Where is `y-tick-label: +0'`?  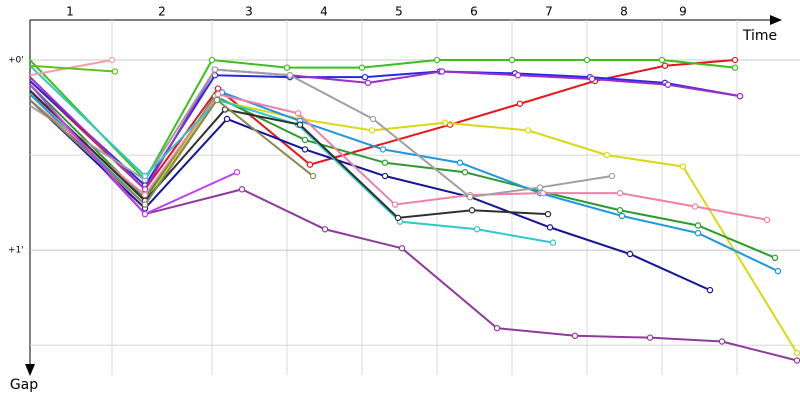
y-tick-label: +0' is located at coordinates (16, 61).